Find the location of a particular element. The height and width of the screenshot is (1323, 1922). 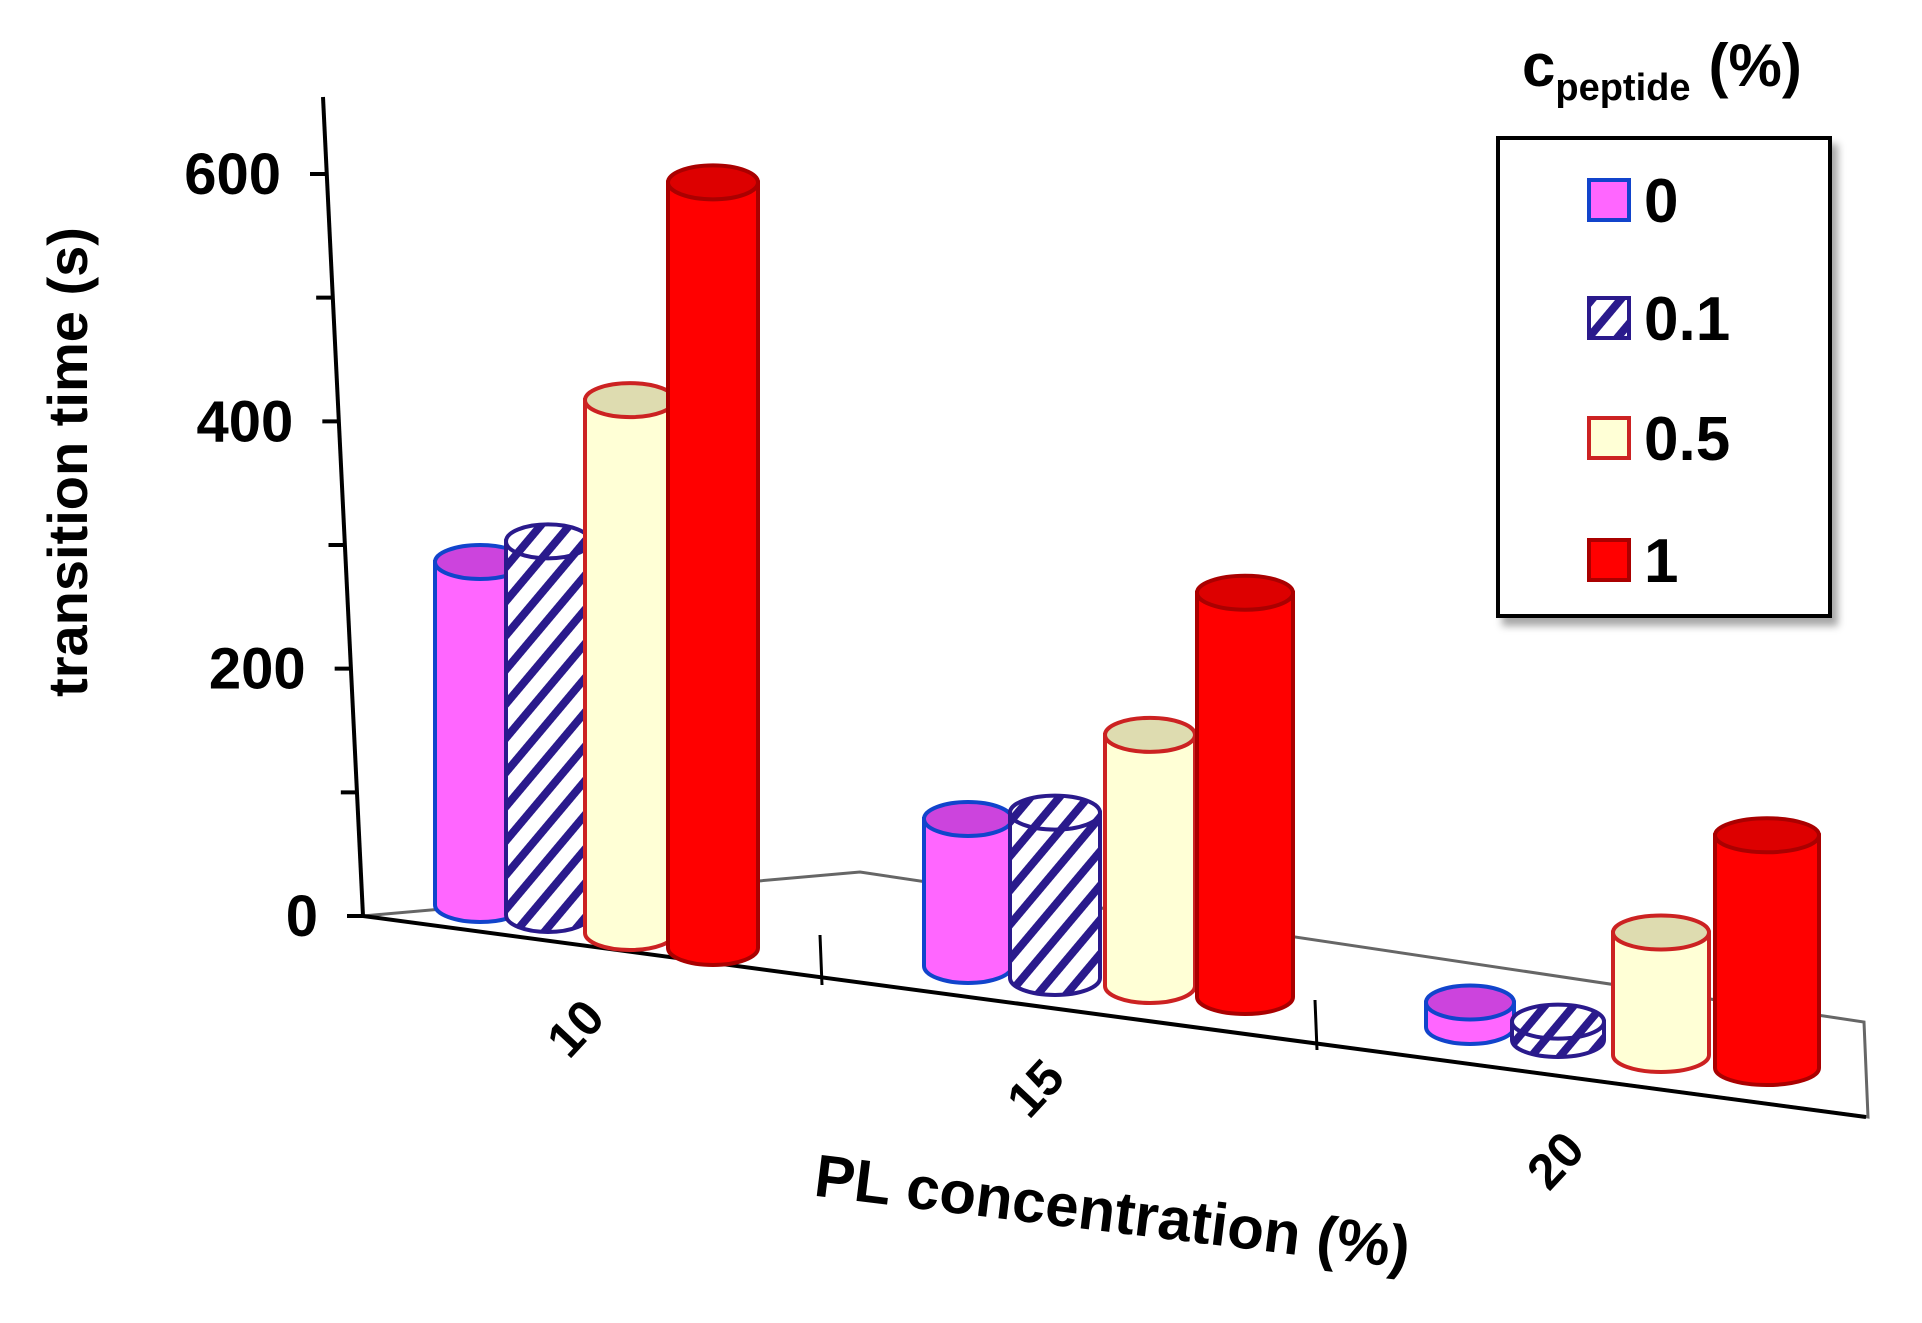

legend-title-sub: peptide is located at coordinates (1622, 88).